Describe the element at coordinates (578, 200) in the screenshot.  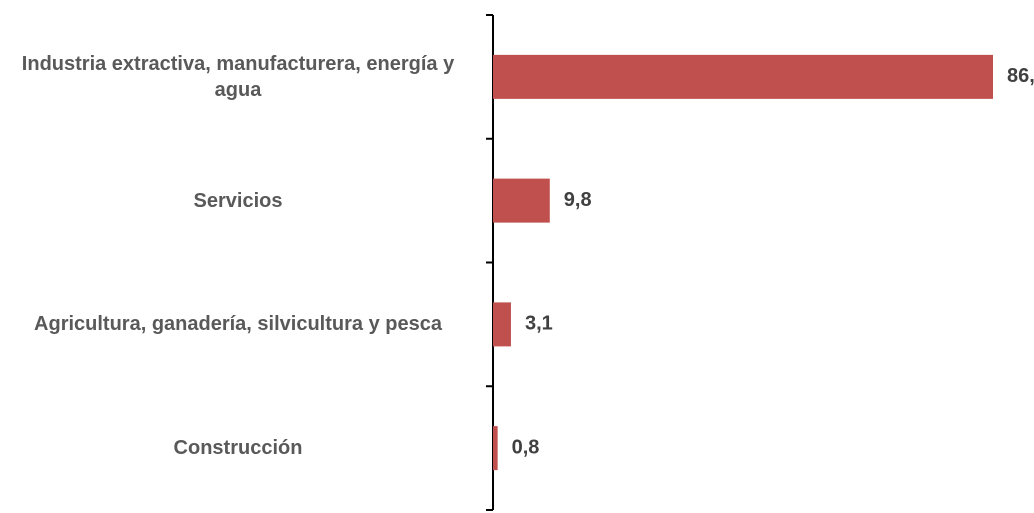
I see `value-label: 9,8` at that location.